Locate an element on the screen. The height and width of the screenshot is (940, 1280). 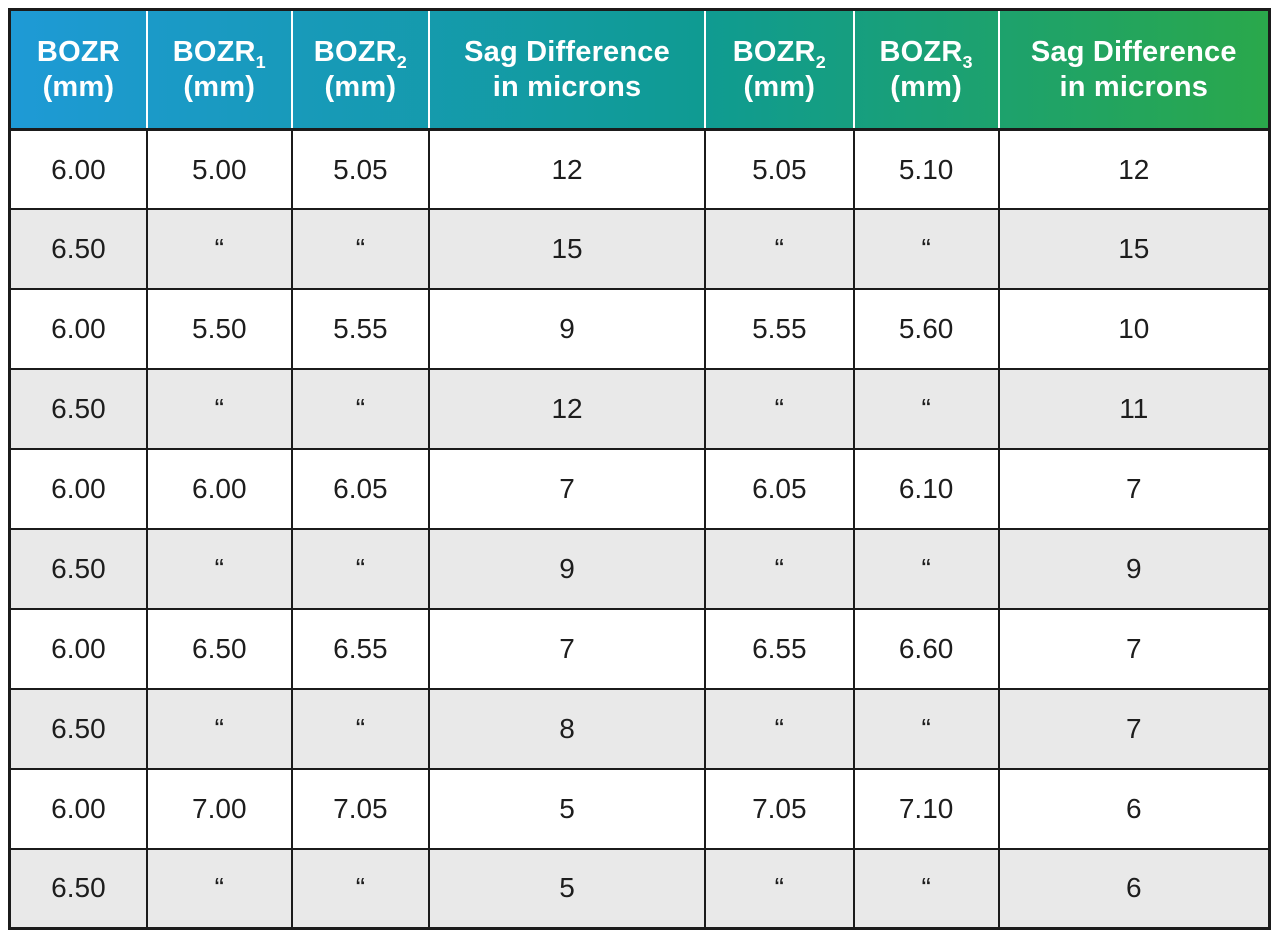
column-header-1: BOZR (mm) is located at coordinates (78, 70).